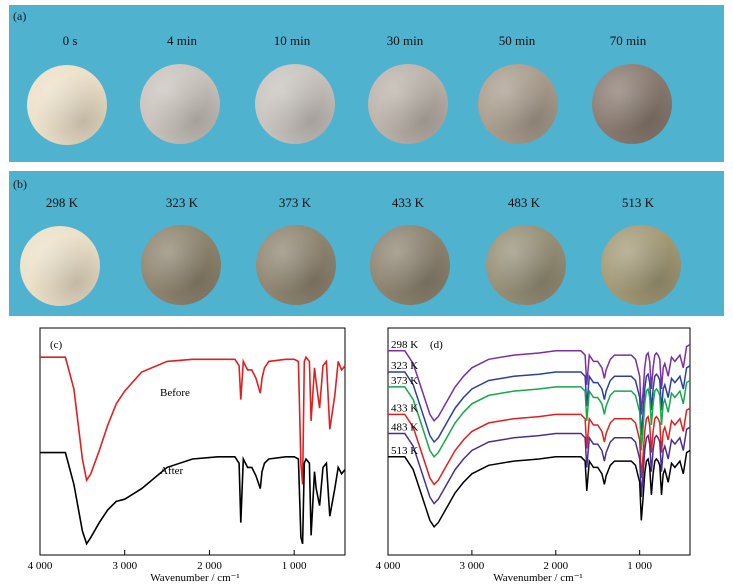  What do you see at coordinates (182, 202) in the screenshot?
I see `sample-b-label: 323 K` at bounding box center [182, 202].